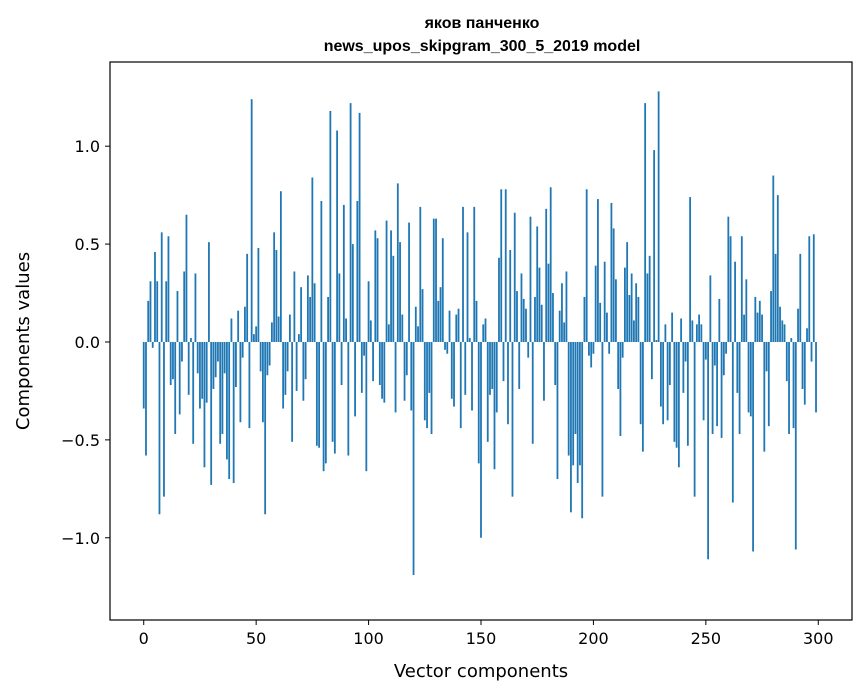 The height and width of the screenshot is (696, 867). I want to click on x-tick-label: 250, so click(706, 638).